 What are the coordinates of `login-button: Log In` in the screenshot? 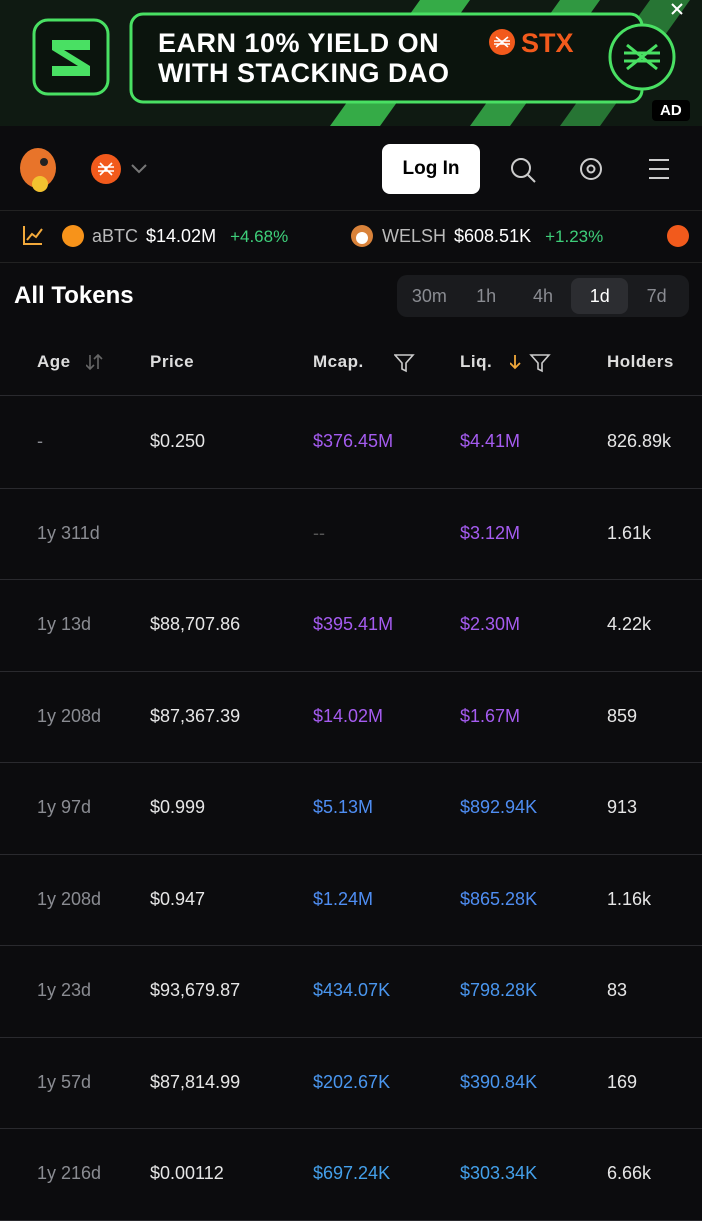 It's located at (431, 169).